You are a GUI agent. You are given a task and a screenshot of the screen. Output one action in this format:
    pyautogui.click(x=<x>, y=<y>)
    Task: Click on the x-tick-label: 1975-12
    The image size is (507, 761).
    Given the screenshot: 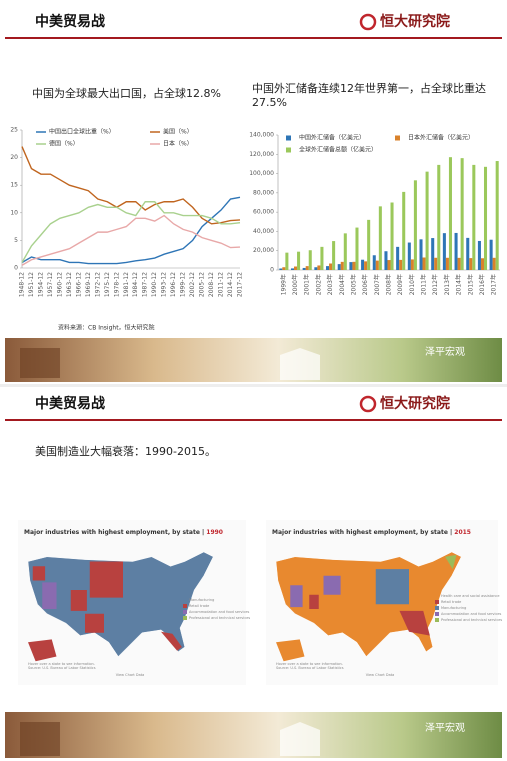 What is the action you would take?
    pyautogui.click(x=107, y=284)
    